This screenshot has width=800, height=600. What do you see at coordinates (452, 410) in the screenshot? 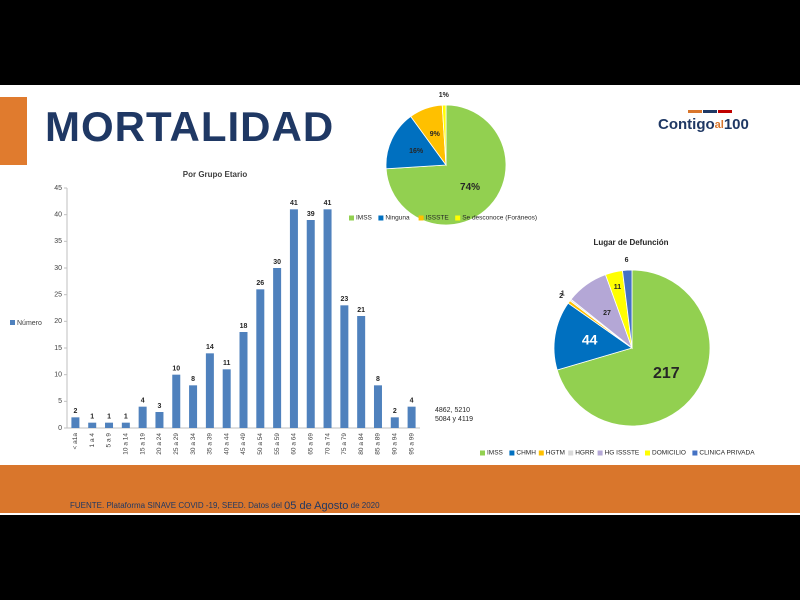
I see `annotation: 4862, 5210` at bounding box center [452, 410].